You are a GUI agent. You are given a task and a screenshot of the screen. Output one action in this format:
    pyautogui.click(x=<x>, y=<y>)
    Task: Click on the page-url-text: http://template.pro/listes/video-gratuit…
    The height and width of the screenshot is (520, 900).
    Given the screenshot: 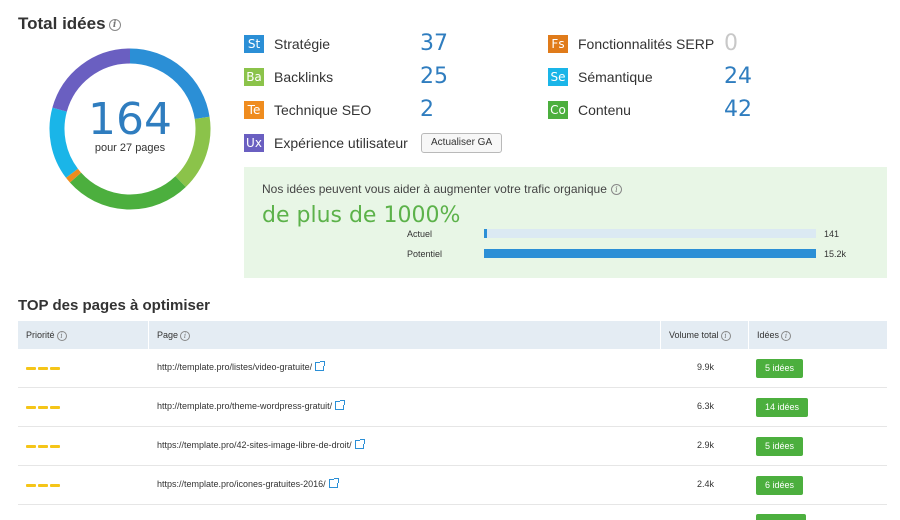 What is the action you would take?
    pyautogui.click(x=235, y=367)
    